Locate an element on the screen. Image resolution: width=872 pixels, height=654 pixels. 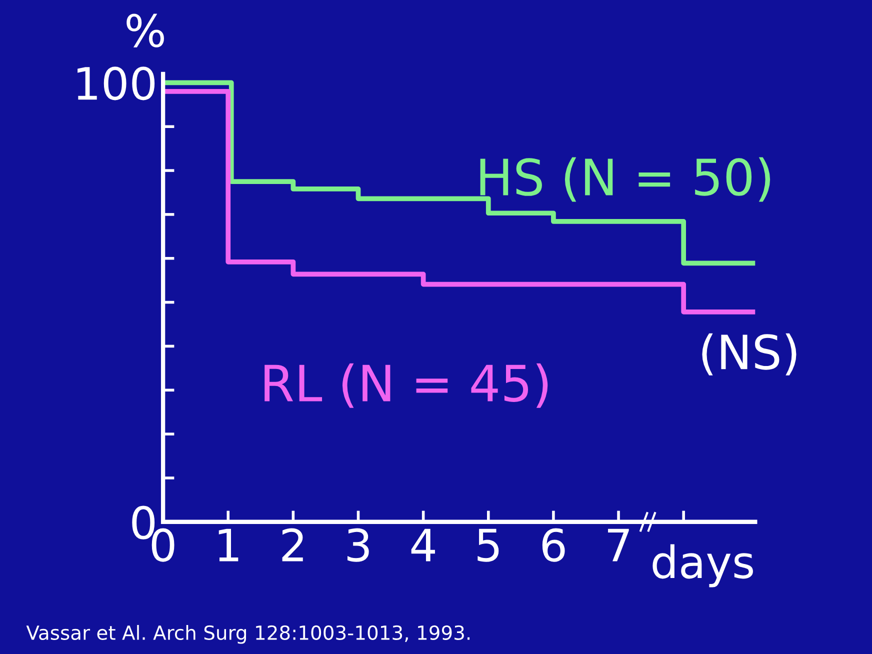
x-tick-label: 3 is located at coordinates (358, 545).